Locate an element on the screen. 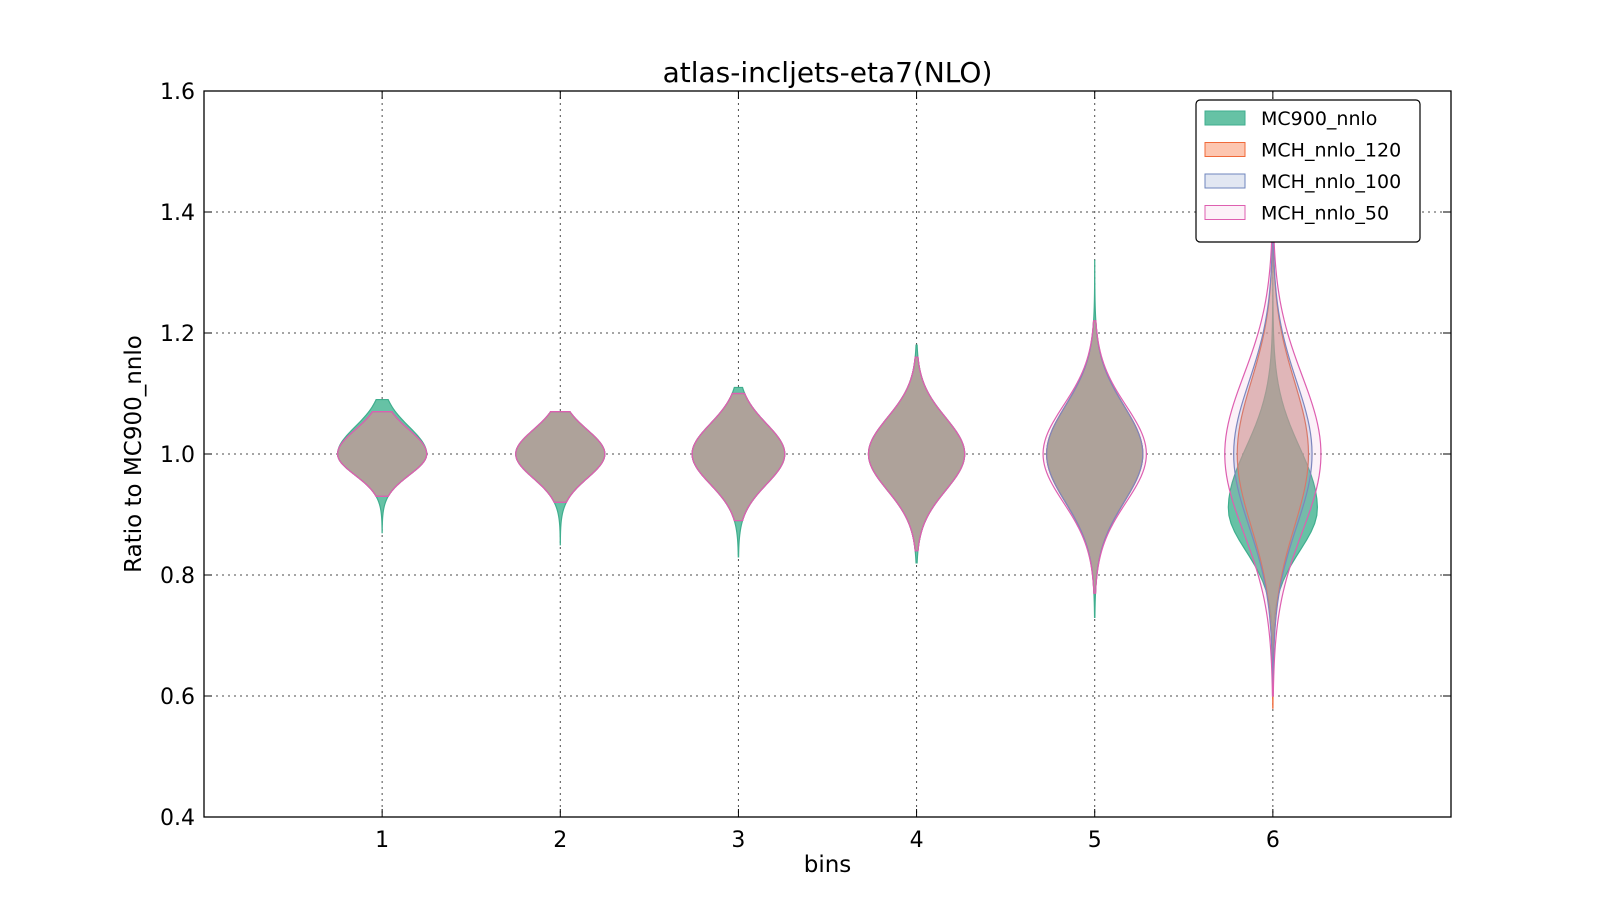 This screenshot has width=1600, height=904. x-tick-label-6: 6 is located at coordinates (1273, 840).